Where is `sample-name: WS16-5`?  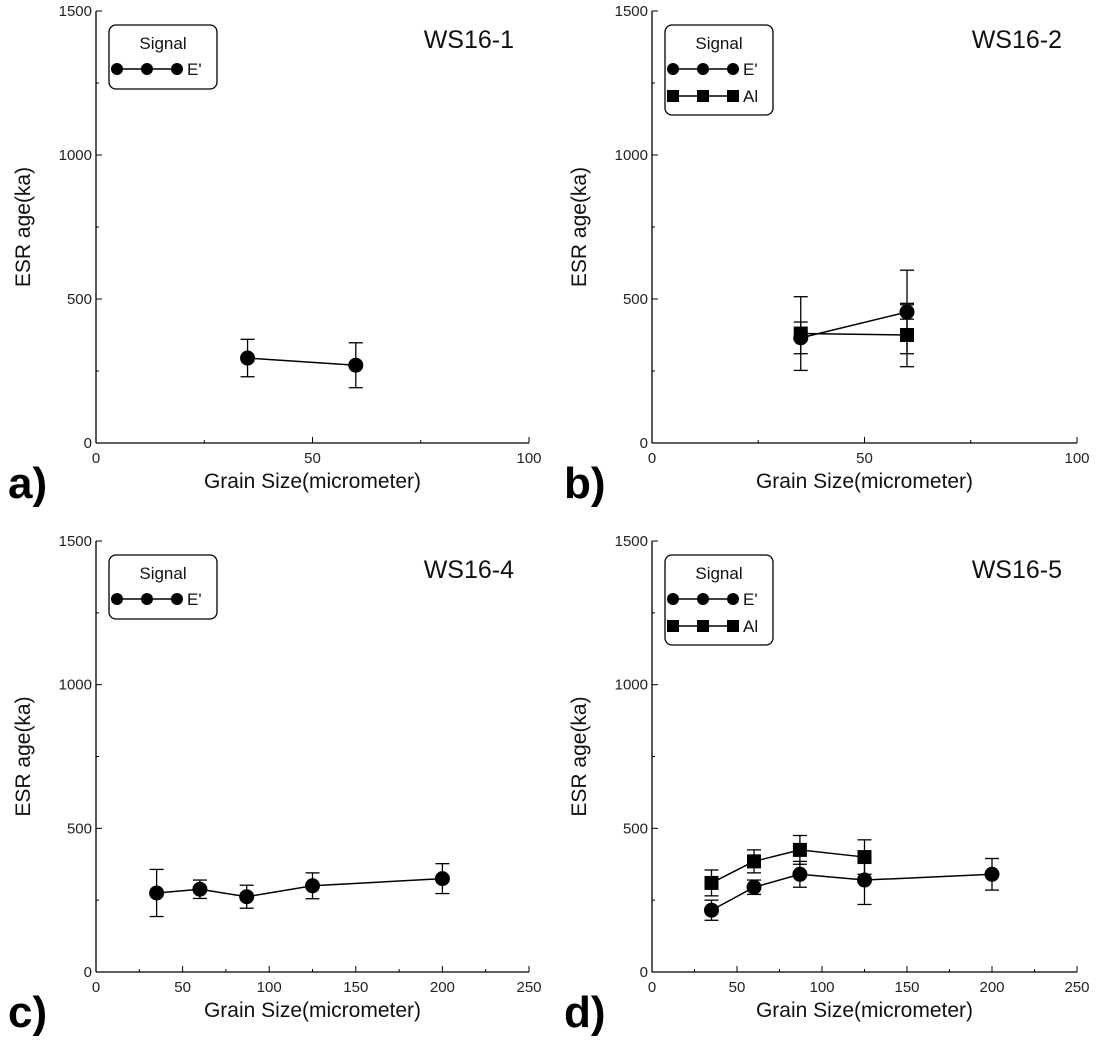 sample-name: WS16-5 is located at coordinates (1017, 570).